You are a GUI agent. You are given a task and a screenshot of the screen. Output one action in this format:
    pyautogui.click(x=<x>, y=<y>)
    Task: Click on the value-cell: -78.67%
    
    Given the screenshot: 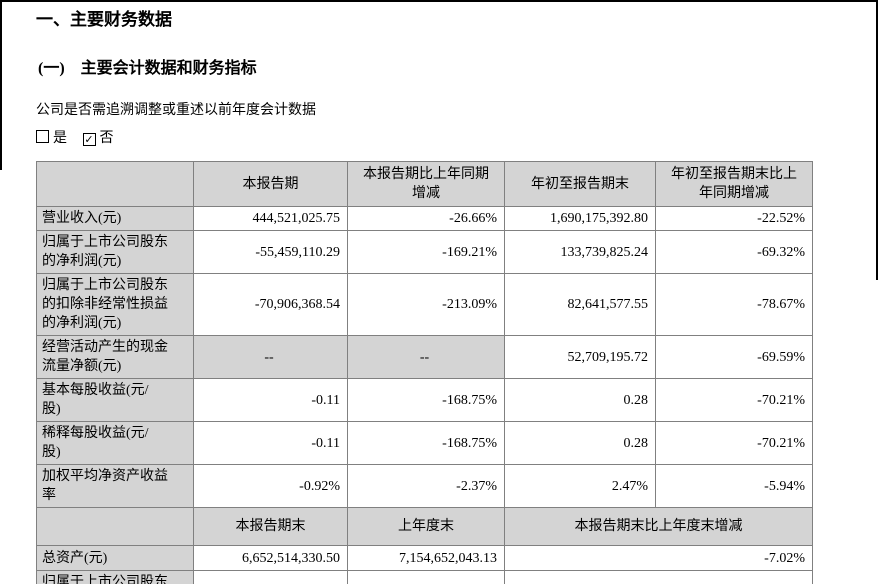 What is the action you would take?
    pyautogui.click(x=734, y=304)
    